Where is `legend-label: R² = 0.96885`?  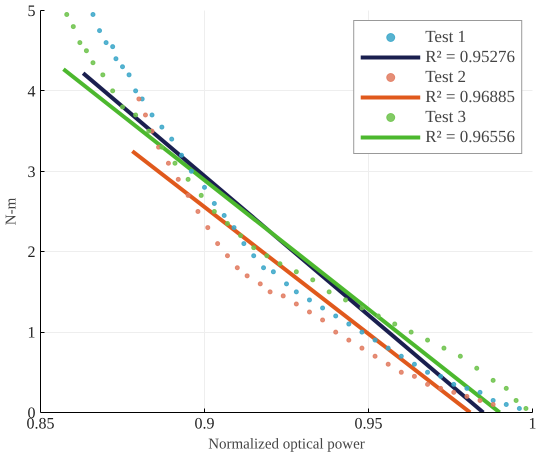 legend-label: R² = 0.96885 is located at coordinates (470, 97).